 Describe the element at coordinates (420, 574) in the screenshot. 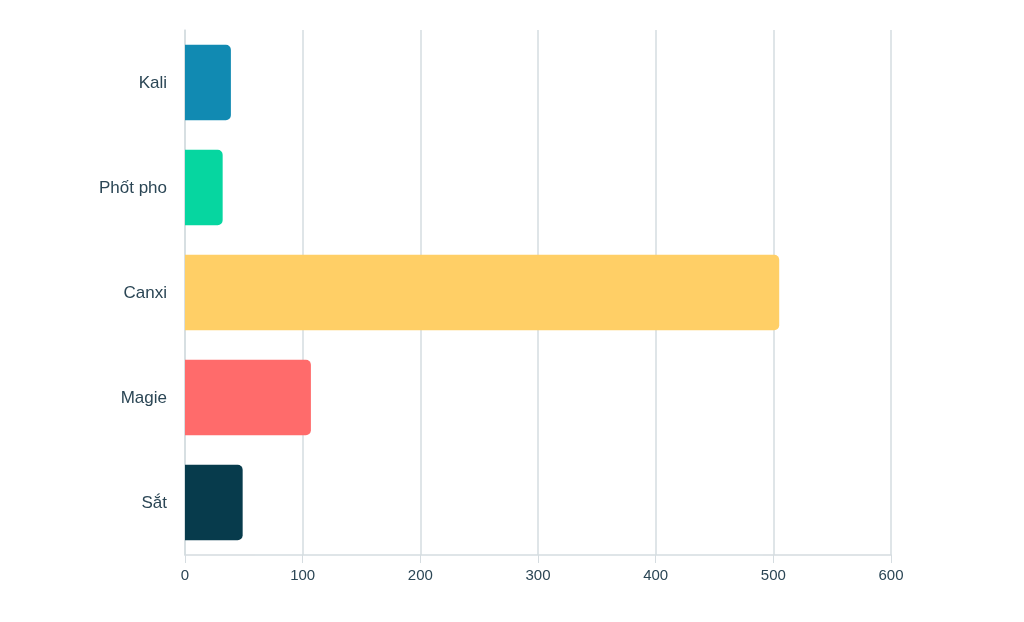

I see `x-tick-label: 200` at that location.